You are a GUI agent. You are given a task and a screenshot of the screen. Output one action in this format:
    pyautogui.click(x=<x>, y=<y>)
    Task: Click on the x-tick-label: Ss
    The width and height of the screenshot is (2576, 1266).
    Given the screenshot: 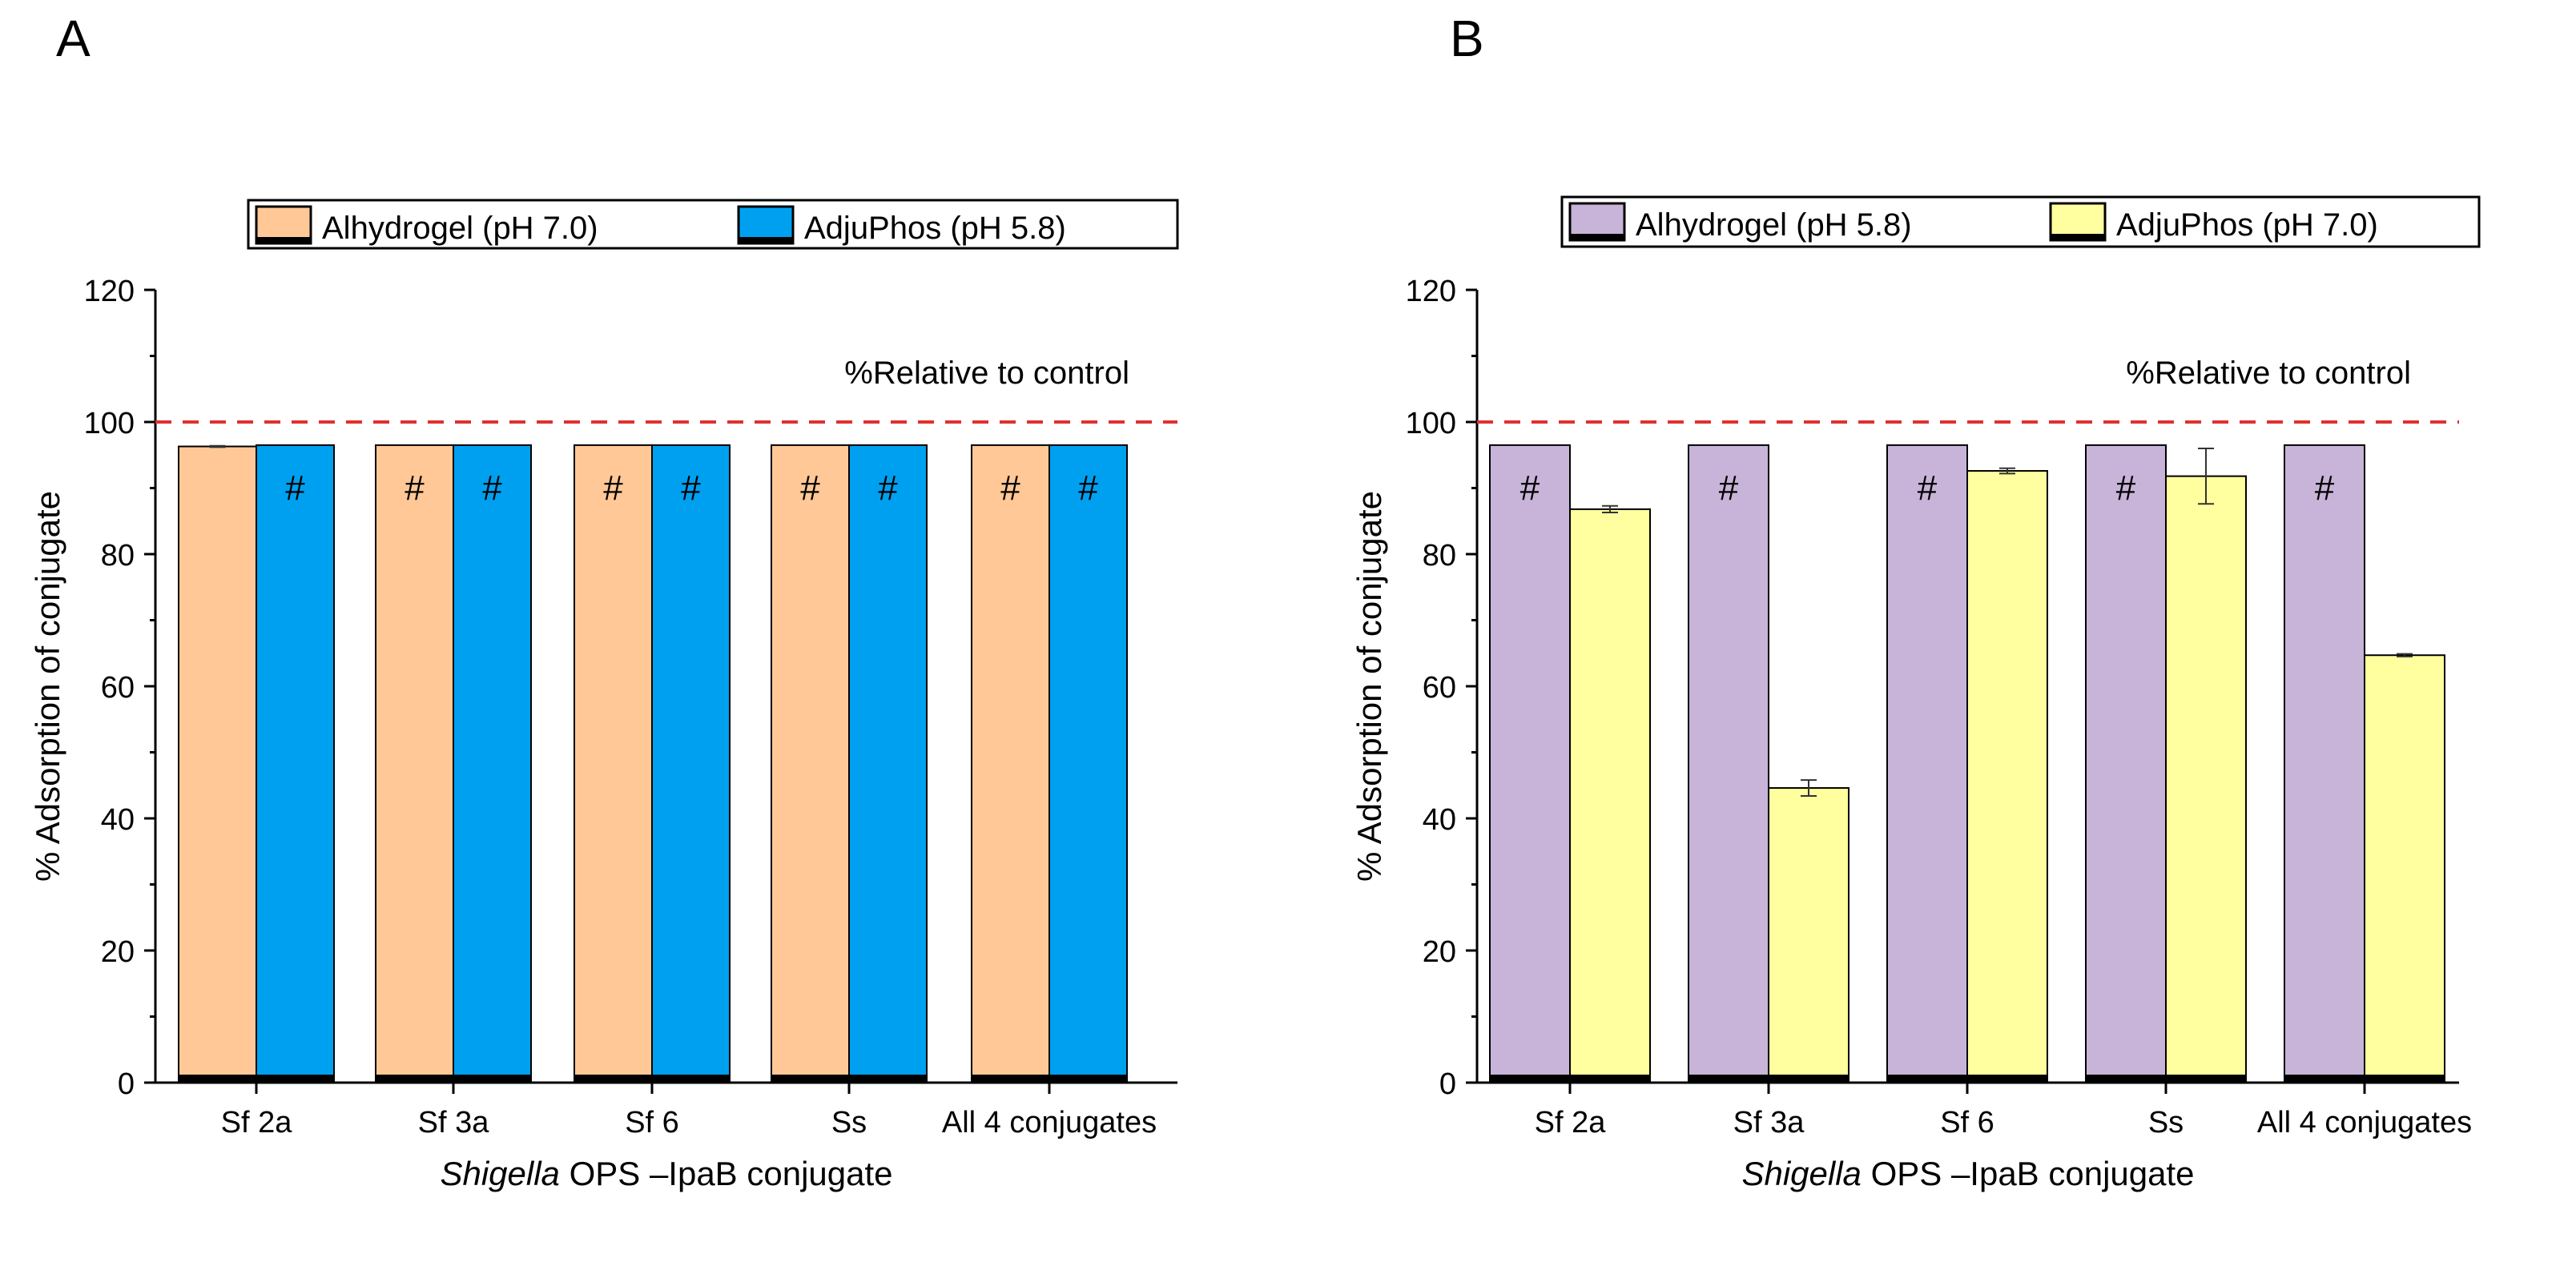 What is the action you would take?
    pyautogui.click(x=849, y=1122)
    